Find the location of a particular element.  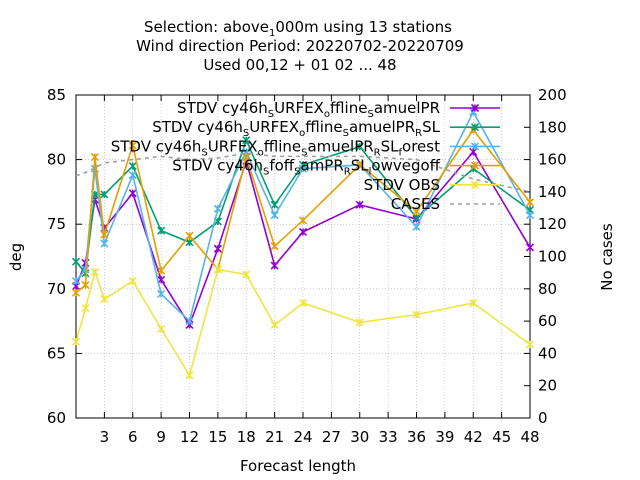

y2-tick-label: 180 is located at coordinates (552, 127).